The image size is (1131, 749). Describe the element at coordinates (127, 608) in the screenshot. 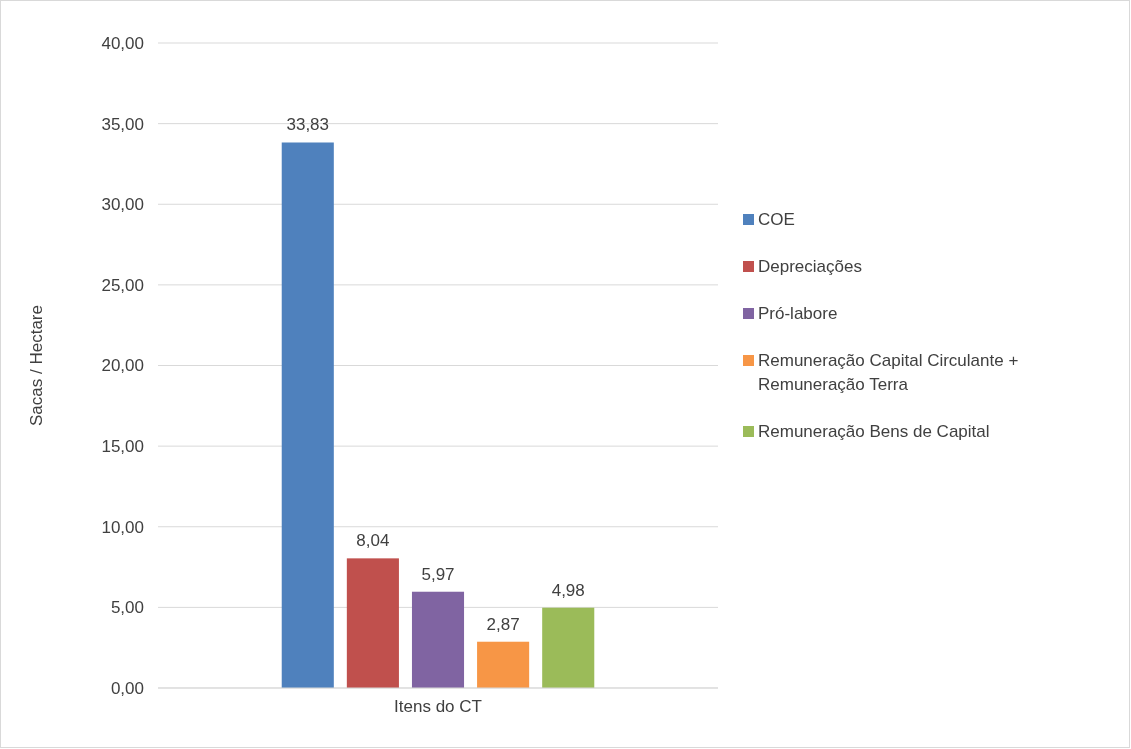

I see `y-tick-label: 5,00` at that location.